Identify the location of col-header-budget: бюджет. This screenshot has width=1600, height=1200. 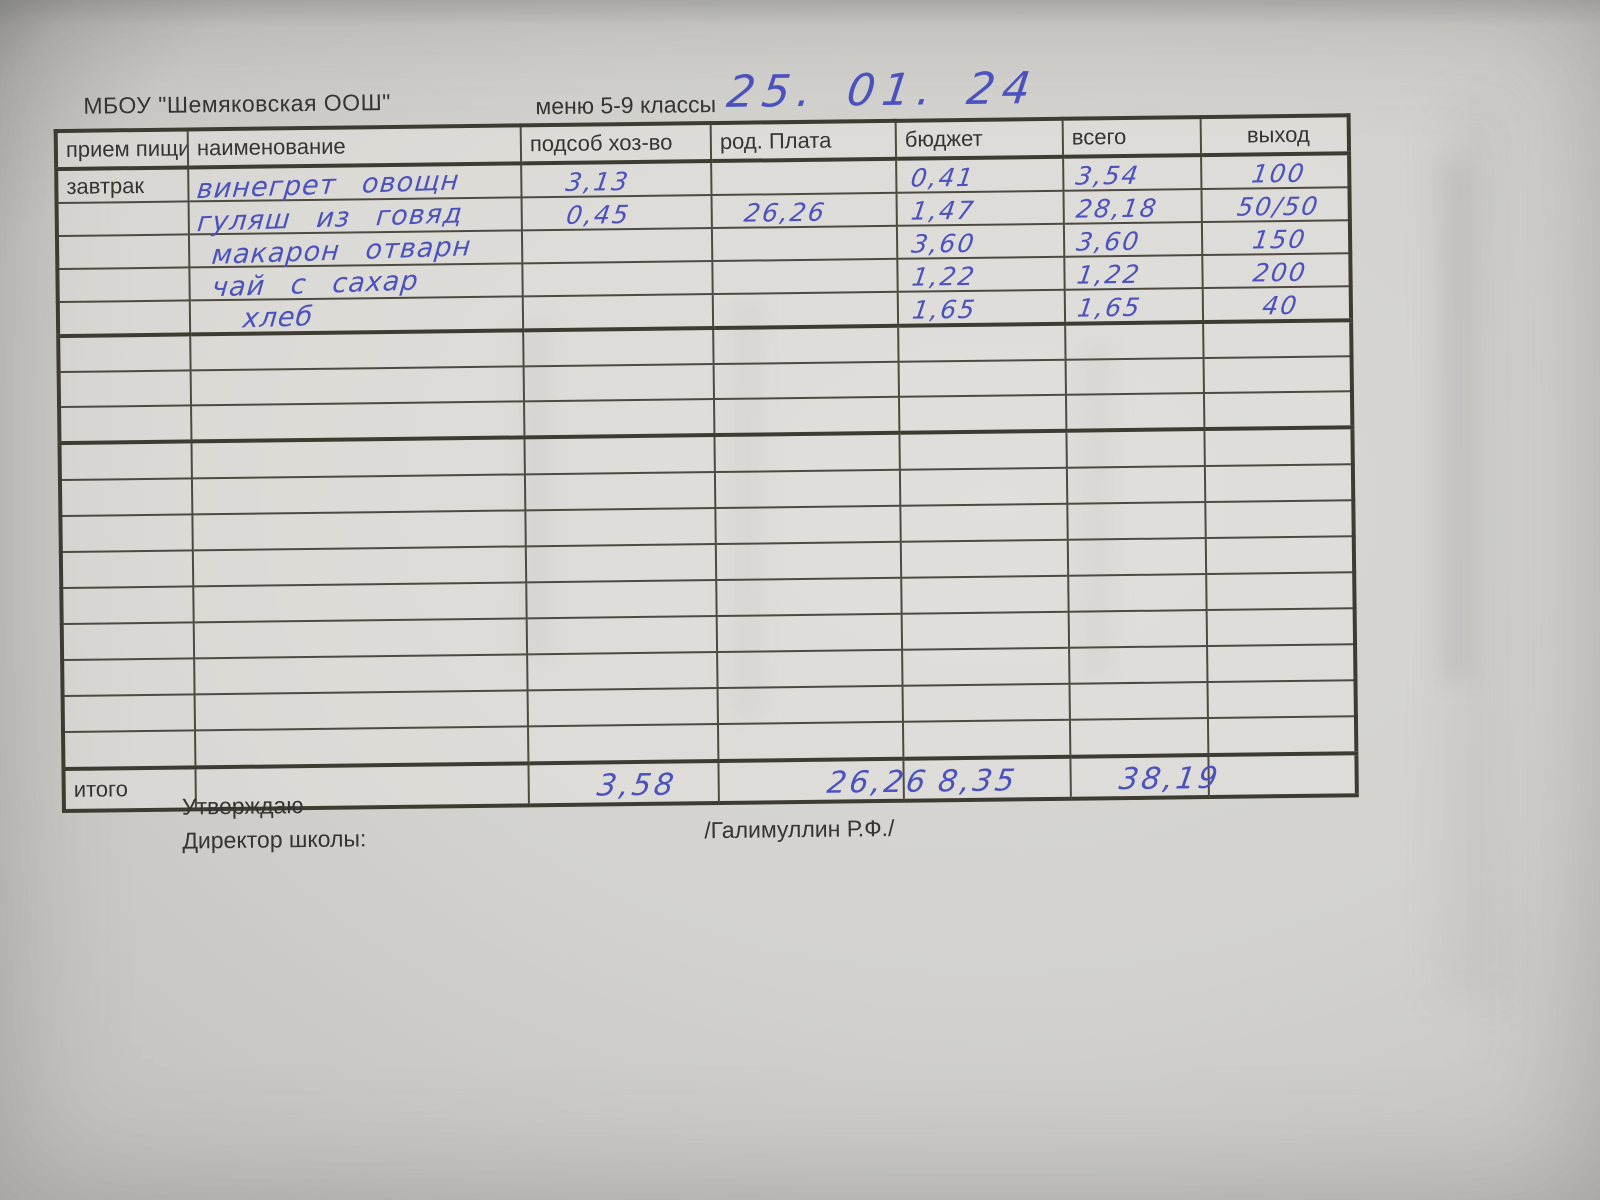
(979, 138).